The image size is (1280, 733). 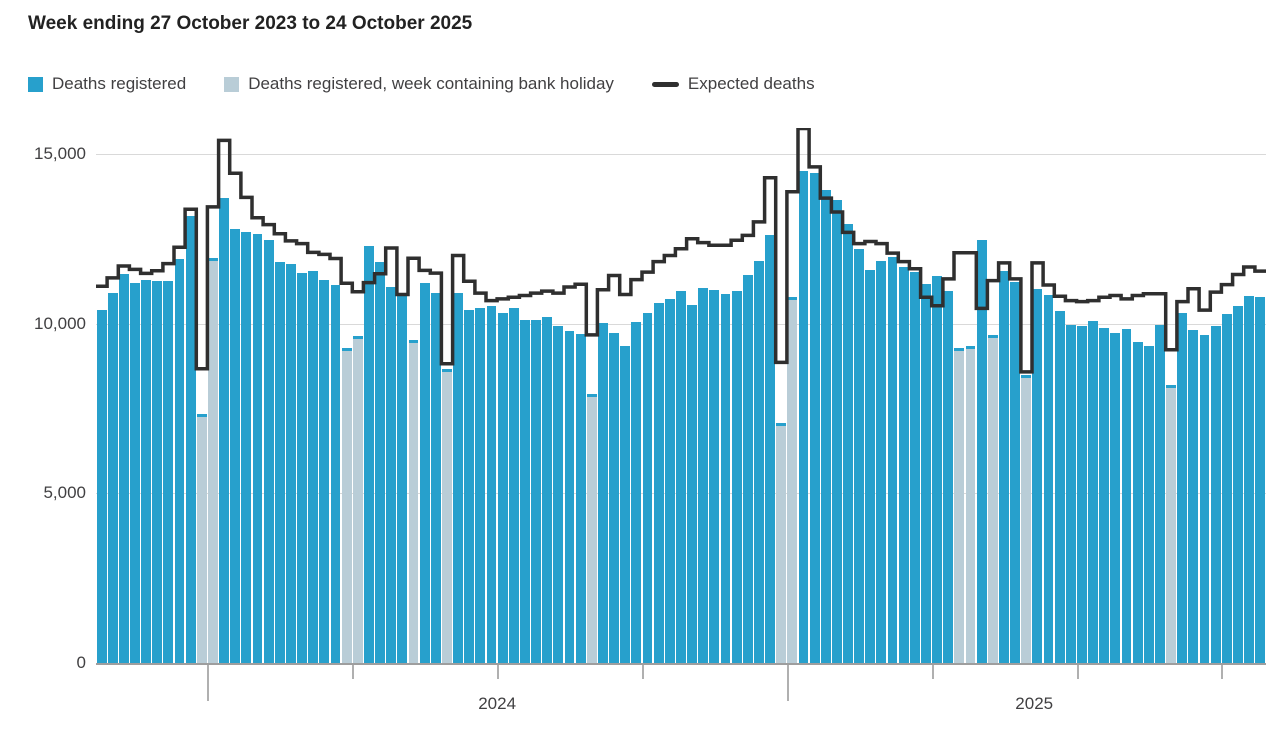 I want to click on legend-item-expected-deaths: Expected deaths, so click(x=733, y=84).